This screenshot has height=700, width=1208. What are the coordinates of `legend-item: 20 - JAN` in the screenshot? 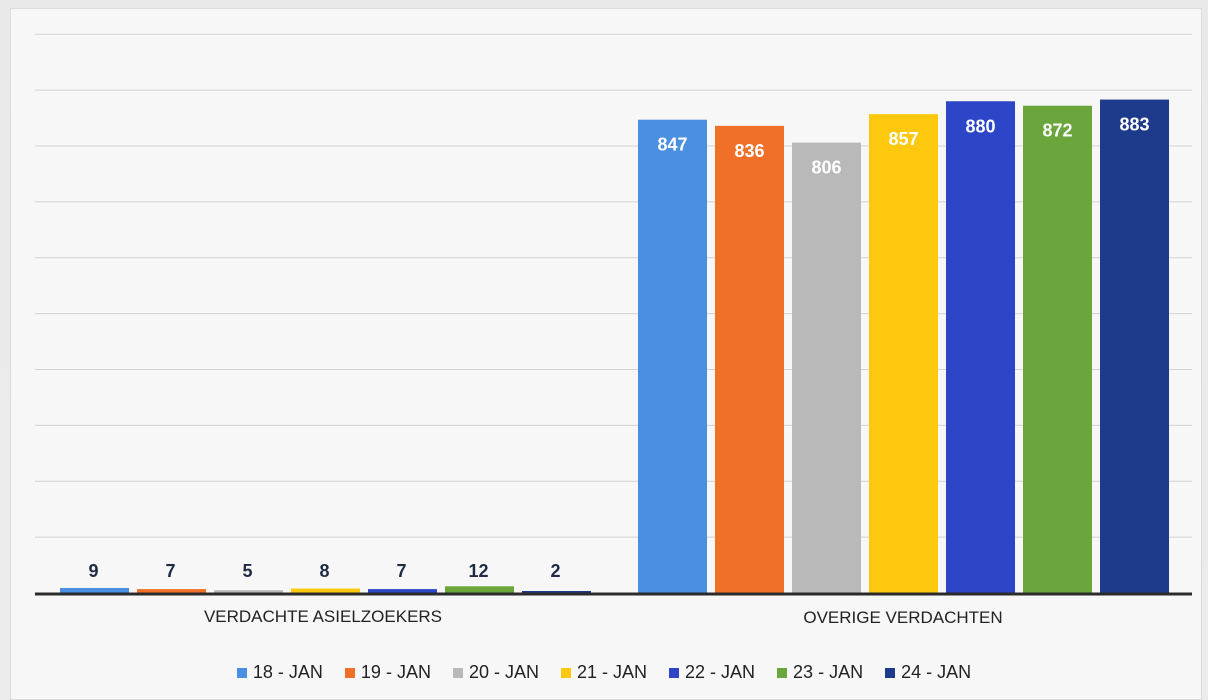 It's located at (495, 672).